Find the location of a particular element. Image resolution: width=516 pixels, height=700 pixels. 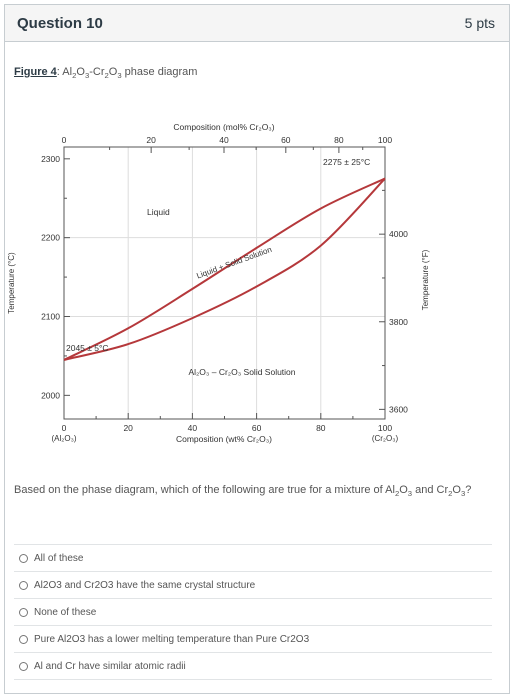

x2-tick-label: 60 is located at coordinates (286, 140).